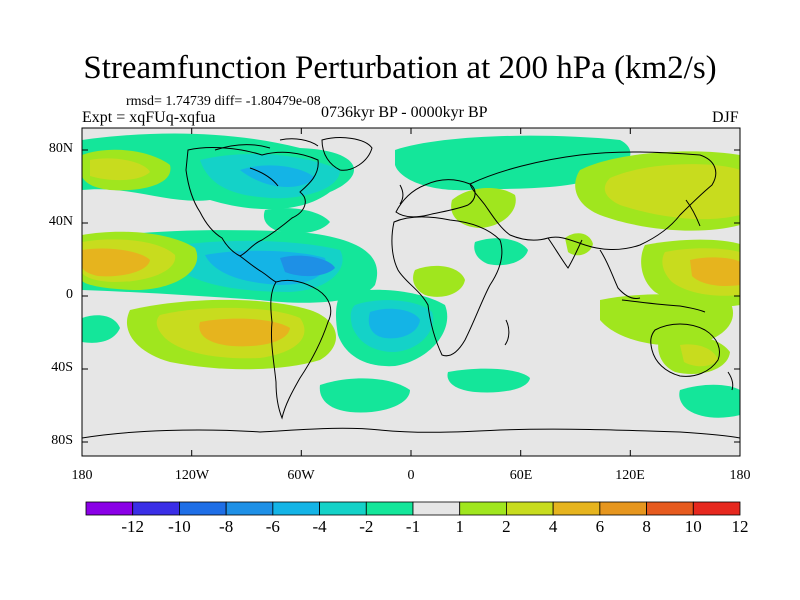 Image resolution: width=800 pixels, height=600 pixels. Describe the element at coordinates (740, 475) in the screenshot. I see `lon-label-180e: 180` at that location.